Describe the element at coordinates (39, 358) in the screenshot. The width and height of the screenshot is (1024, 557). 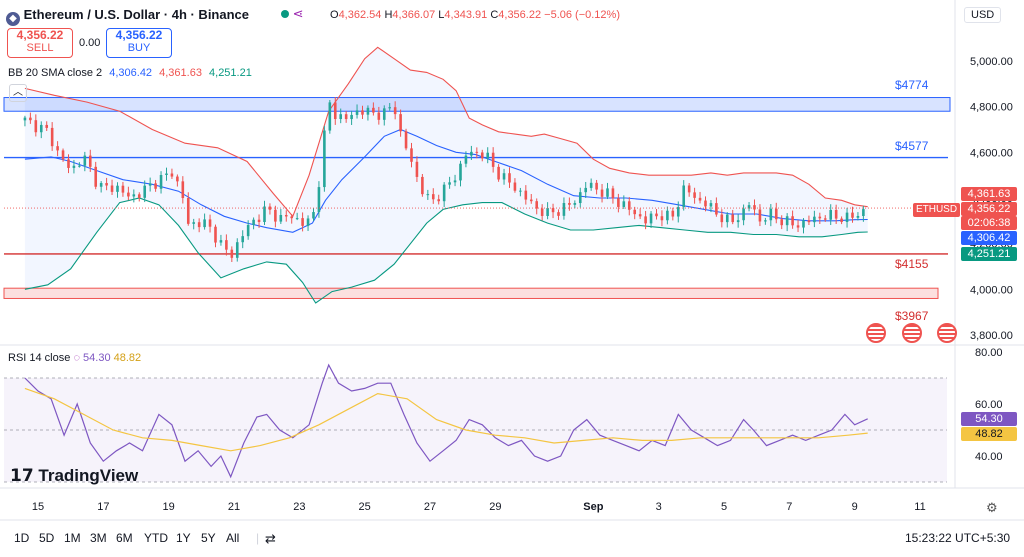
I see `rsi-legend-name: RSI 14 close` at that location.